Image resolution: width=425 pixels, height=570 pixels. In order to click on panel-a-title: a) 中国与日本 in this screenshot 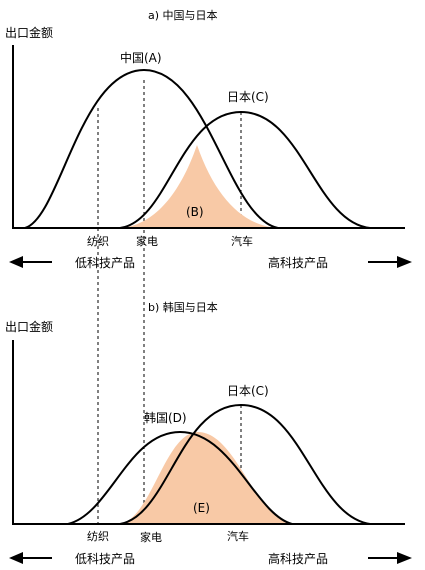, I will do `click(183, 15)`.